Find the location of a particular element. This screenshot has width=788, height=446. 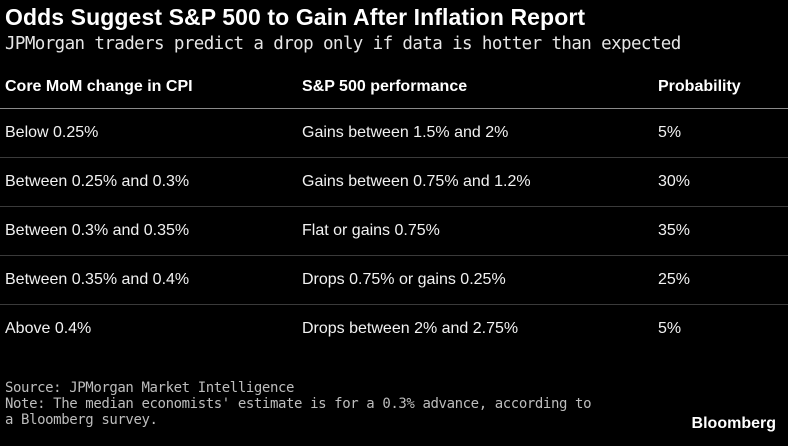

probability-cell: 25% is located at coordinates (720, 280).